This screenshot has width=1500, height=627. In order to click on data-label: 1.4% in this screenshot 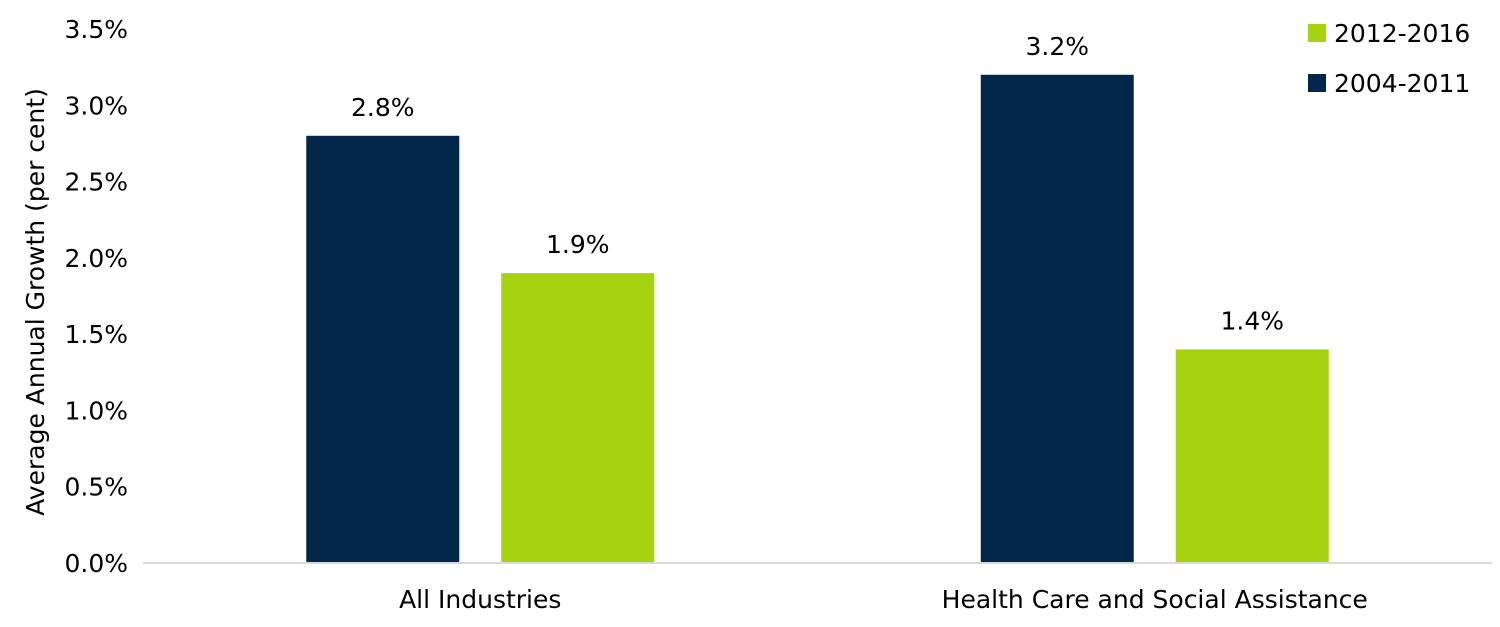, I will do `click(1252, 320)`.